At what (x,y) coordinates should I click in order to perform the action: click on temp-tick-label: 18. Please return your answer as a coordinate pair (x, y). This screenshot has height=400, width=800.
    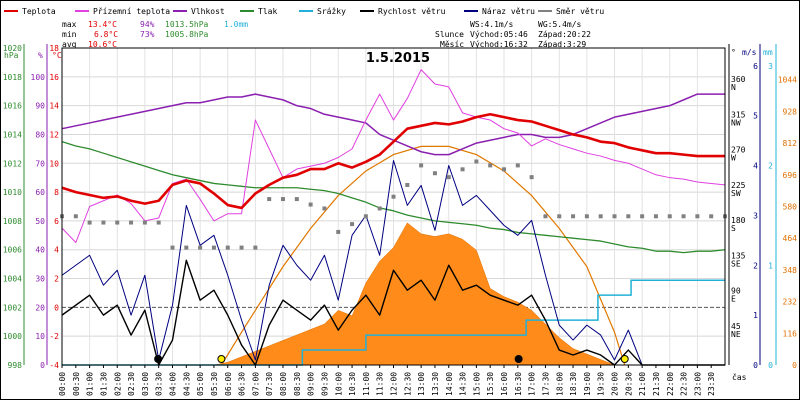
    Looking at the image, I should click on (54, 48).